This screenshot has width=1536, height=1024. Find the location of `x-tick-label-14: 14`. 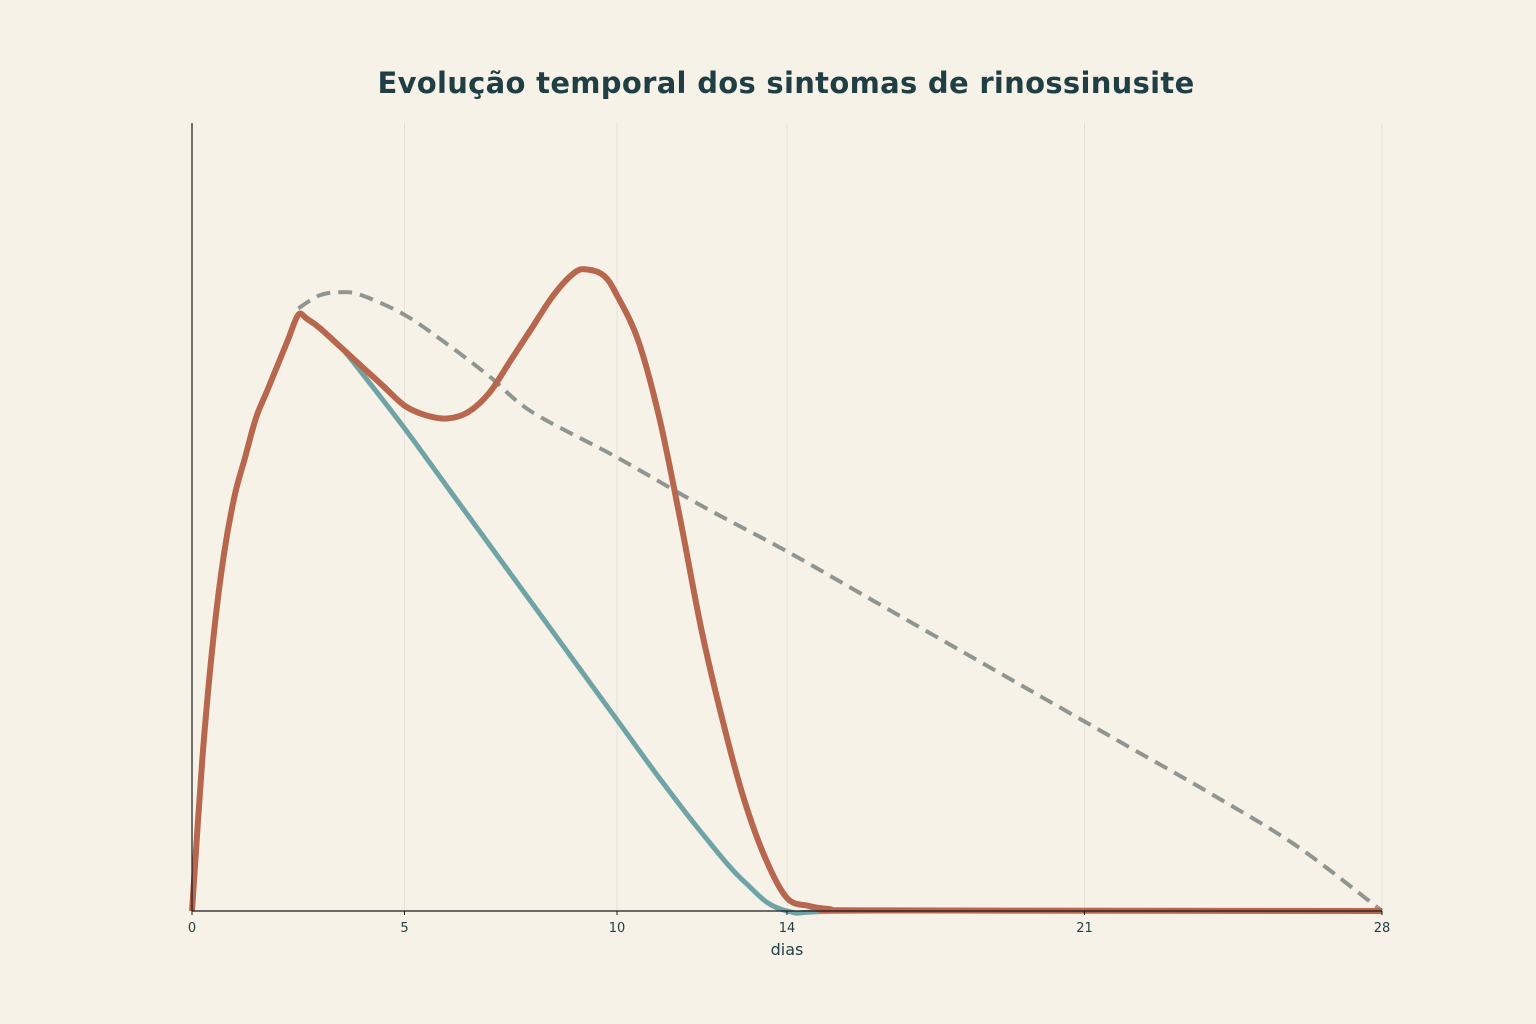

x-tick-label-14: 14 is located at coordinates (787, 928).